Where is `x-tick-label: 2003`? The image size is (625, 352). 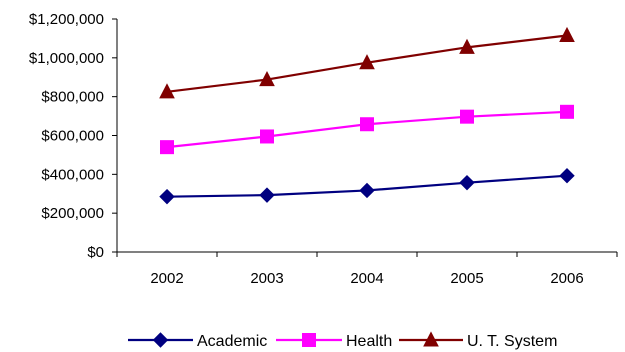 x-tick-label: 2003 is located at coordinates (266, 278).